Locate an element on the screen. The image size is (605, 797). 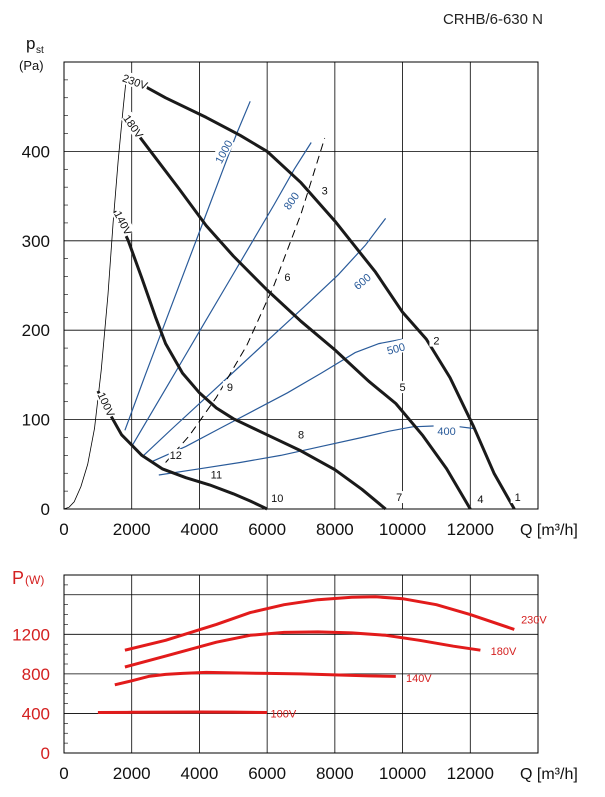
point-label: 9 is located at coordinates (230, 388).